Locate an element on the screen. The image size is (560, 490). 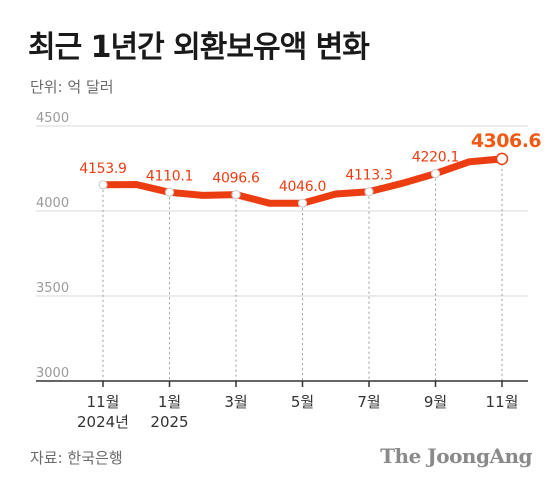
x-tick-label: 2025 is located at coordinates (169, 422).